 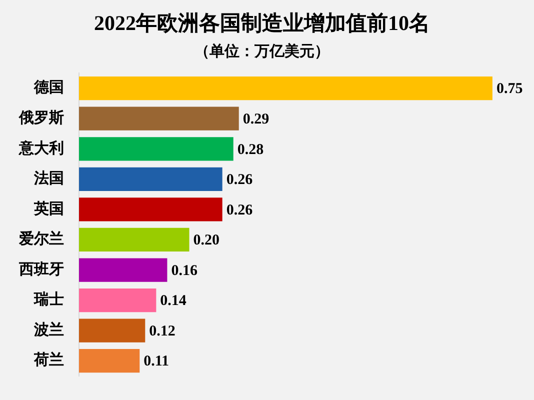 I want to click on data-label: 0.75, so click(x=509, y=89).